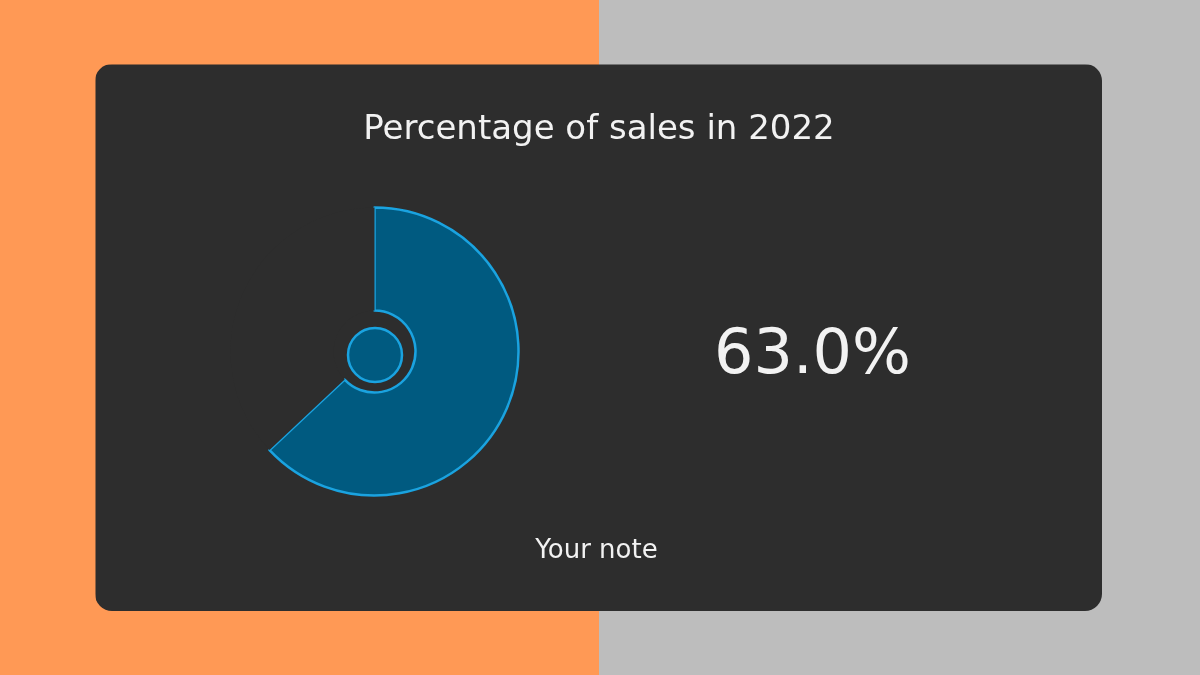  I want to click on text: Your note, so click(596, 548).